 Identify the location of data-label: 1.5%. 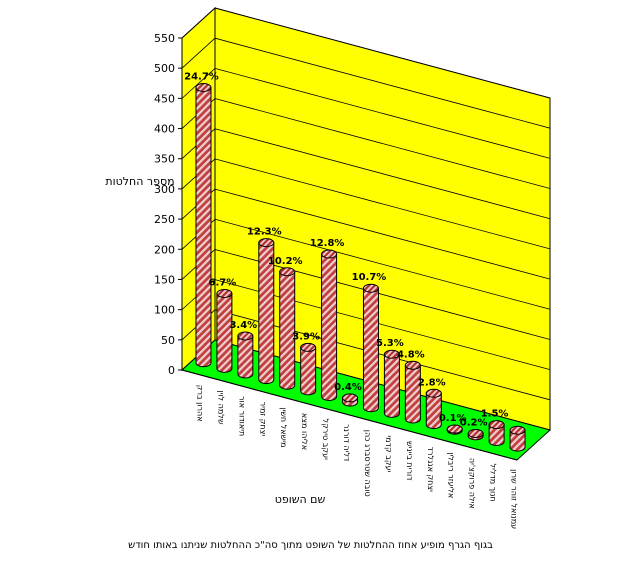
(495, 414).